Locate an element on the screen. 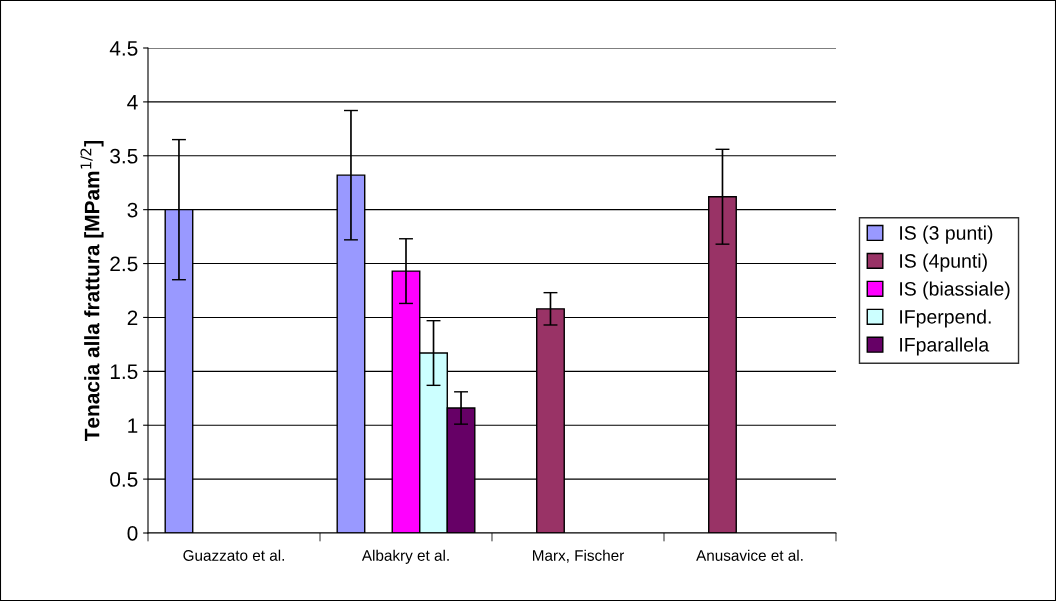 Image resolution: width=1056 pixels, height=601 pixels. y-tick-label: 2.5 is located at coordinates (124, 264).